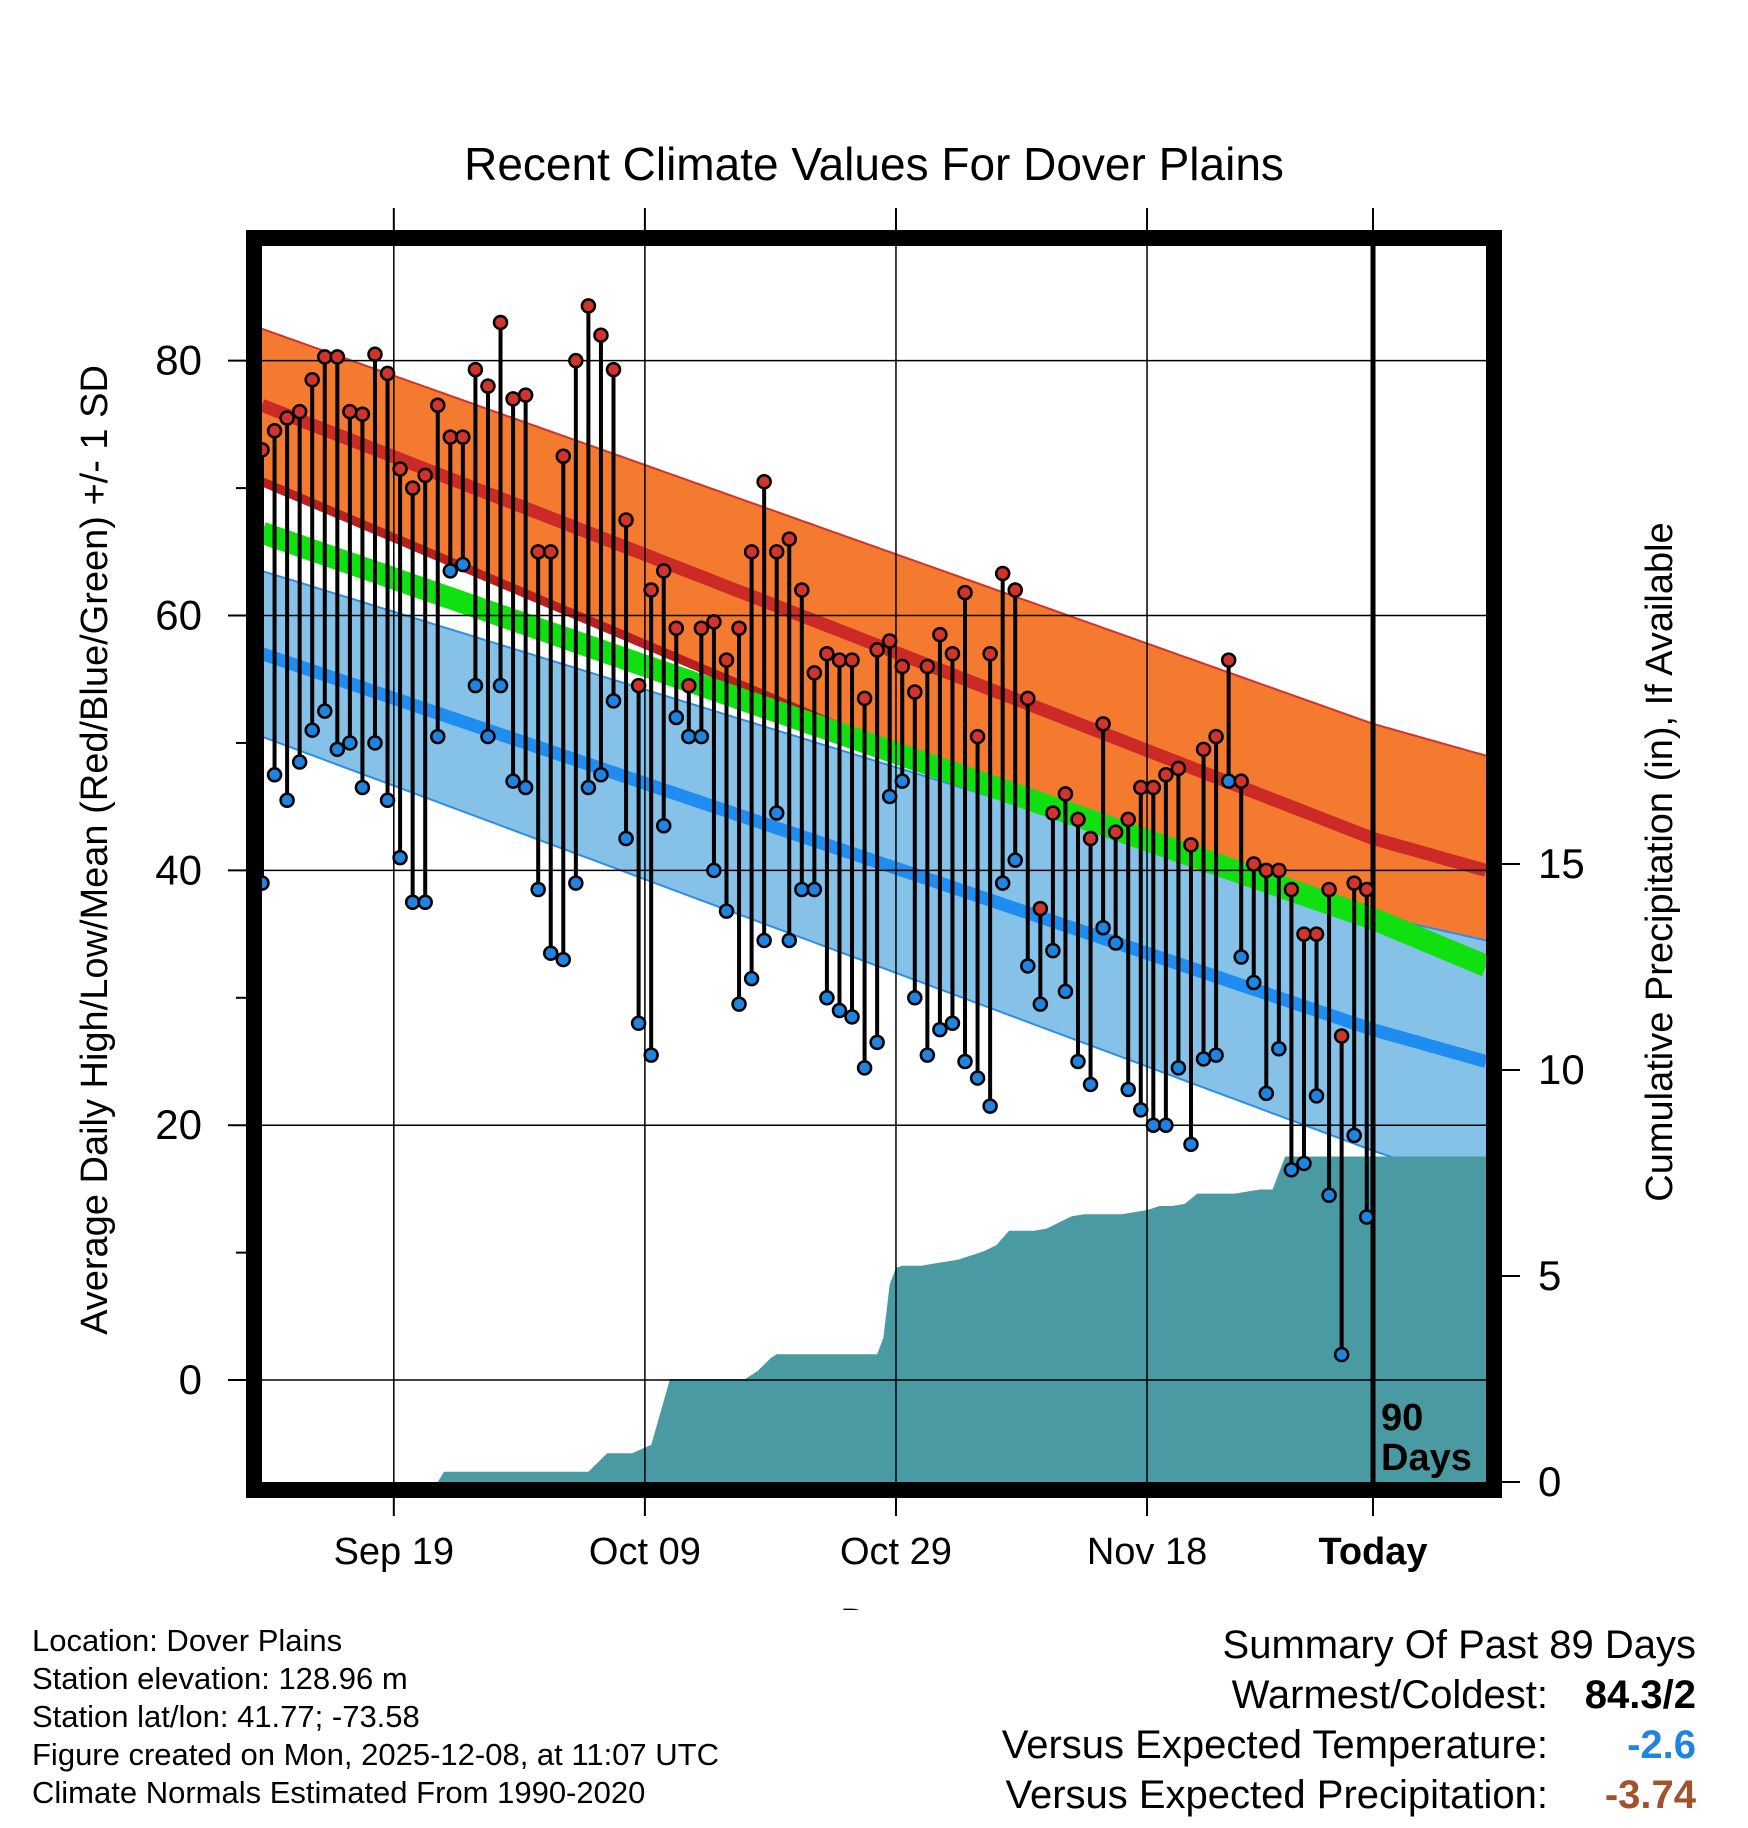 The height and width of the screenshot is (1828, 1748). Describe the element at coordinates (190, 1379) in the screenshot. I see `y-tick-label: 0` at that location.